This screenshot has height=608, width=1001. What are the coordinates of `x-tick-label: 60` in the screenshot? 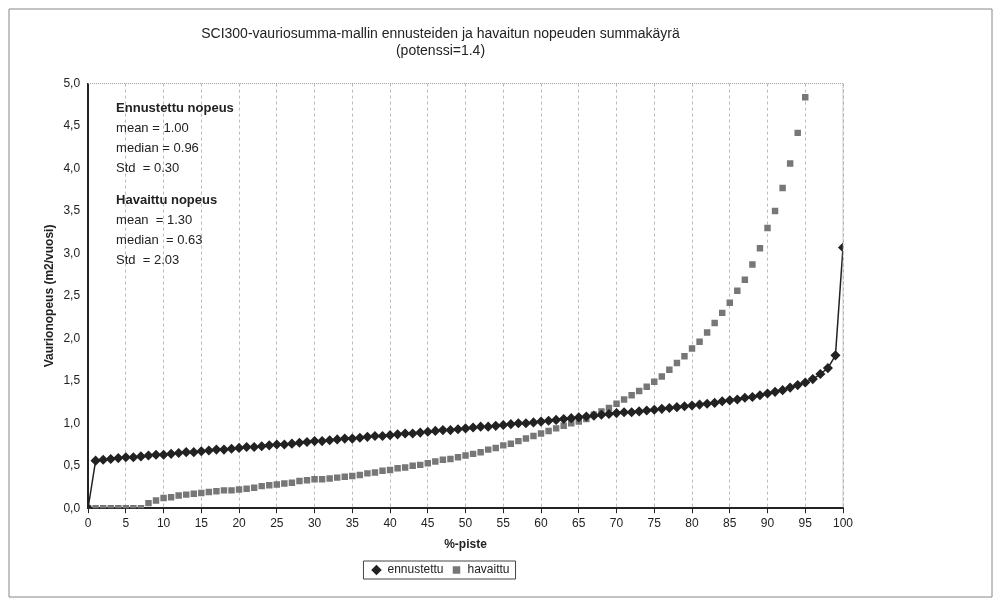 It's located at (541, 522).